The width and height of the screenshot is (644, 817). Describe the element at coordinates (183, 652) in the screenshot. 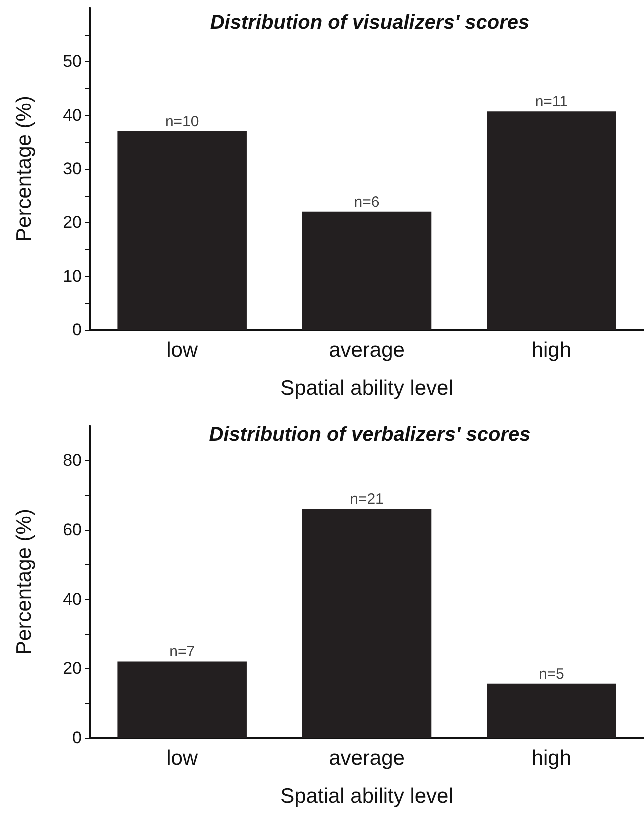

I see `annotation: n=7` at that location.